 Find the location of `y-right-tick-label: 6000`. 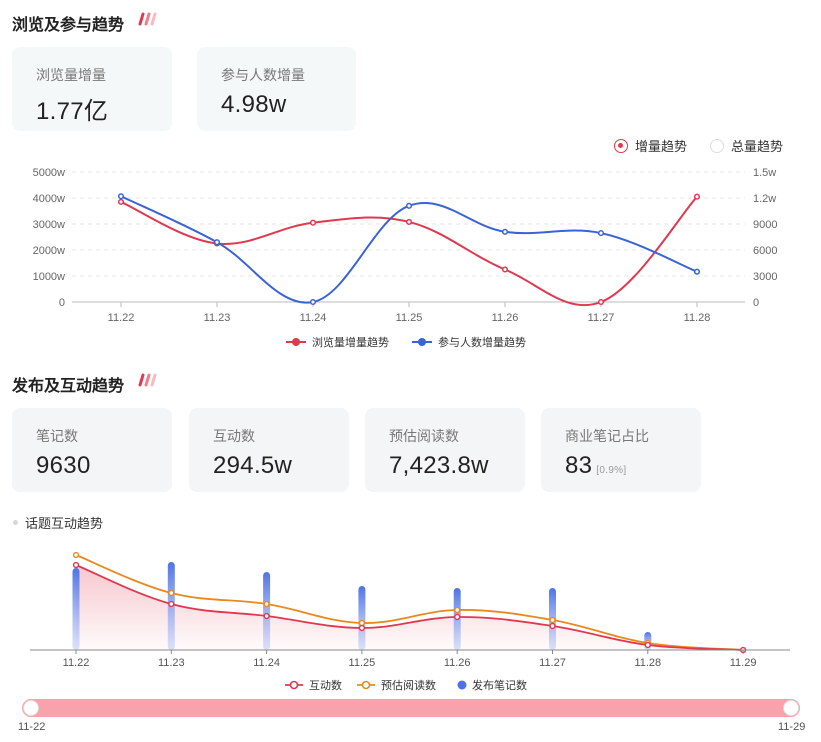

y-right-tick-label: 6000 is located at coordinates (765, 251).